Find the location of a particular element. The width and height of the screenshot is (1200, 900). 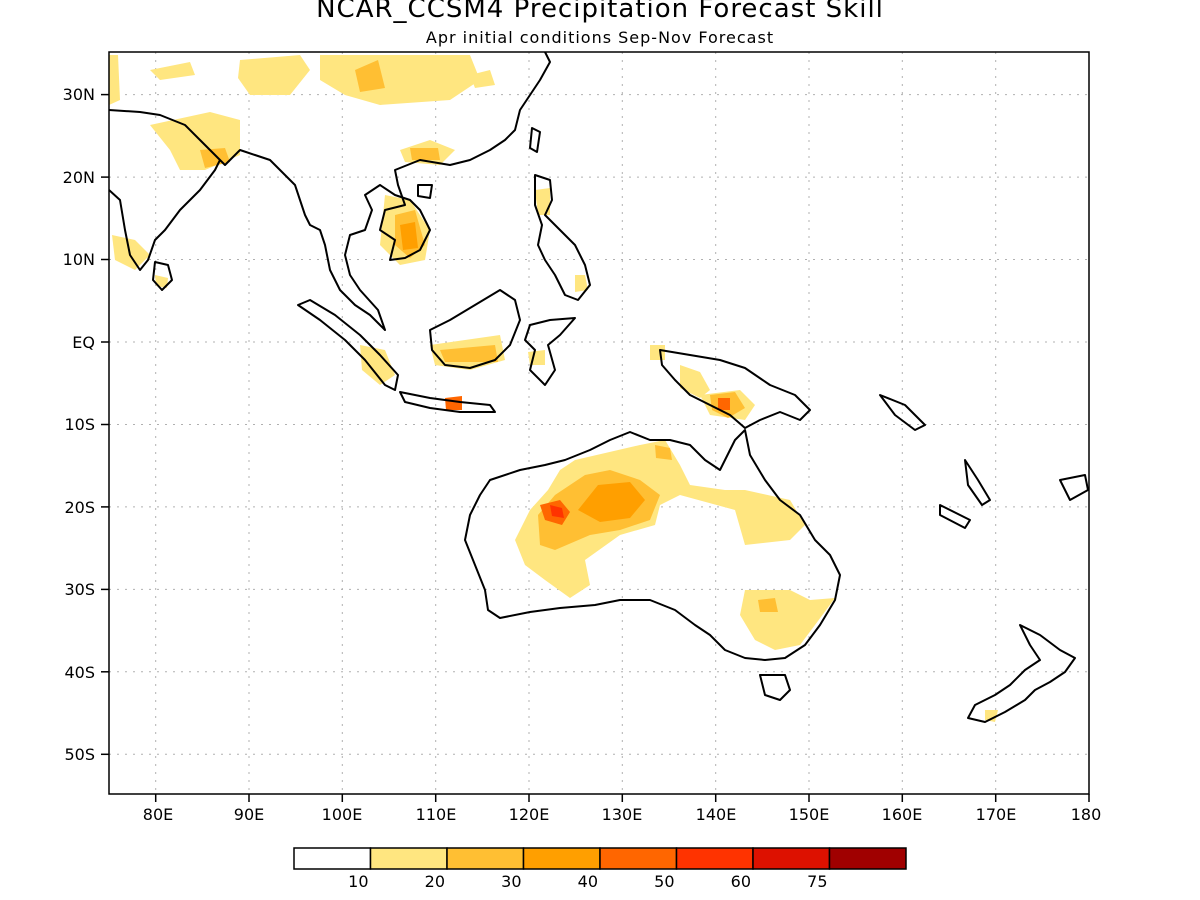

color-bar-label: 60 is located at coordinates (741, 881).